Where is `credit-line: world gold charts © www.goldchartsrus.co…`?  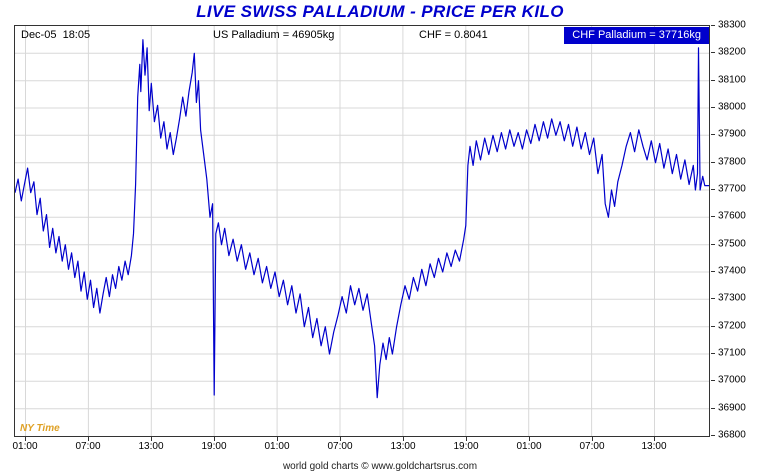
credit-line: world gold charts © www.goldchartsrus.co… is located at coordinates (380, 466).